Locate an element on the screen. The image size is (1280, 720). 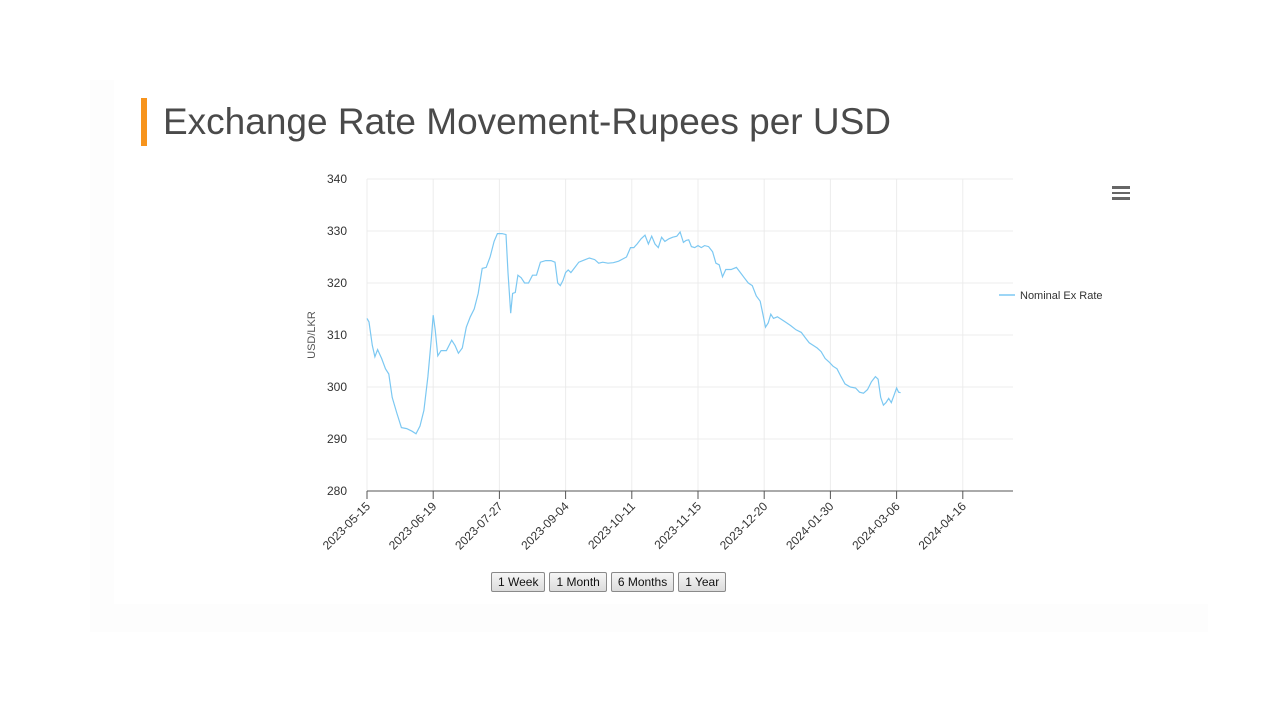
y-axis-ticks: 280 290 300 310 320 330 340 is located at coordinates (337, 335).